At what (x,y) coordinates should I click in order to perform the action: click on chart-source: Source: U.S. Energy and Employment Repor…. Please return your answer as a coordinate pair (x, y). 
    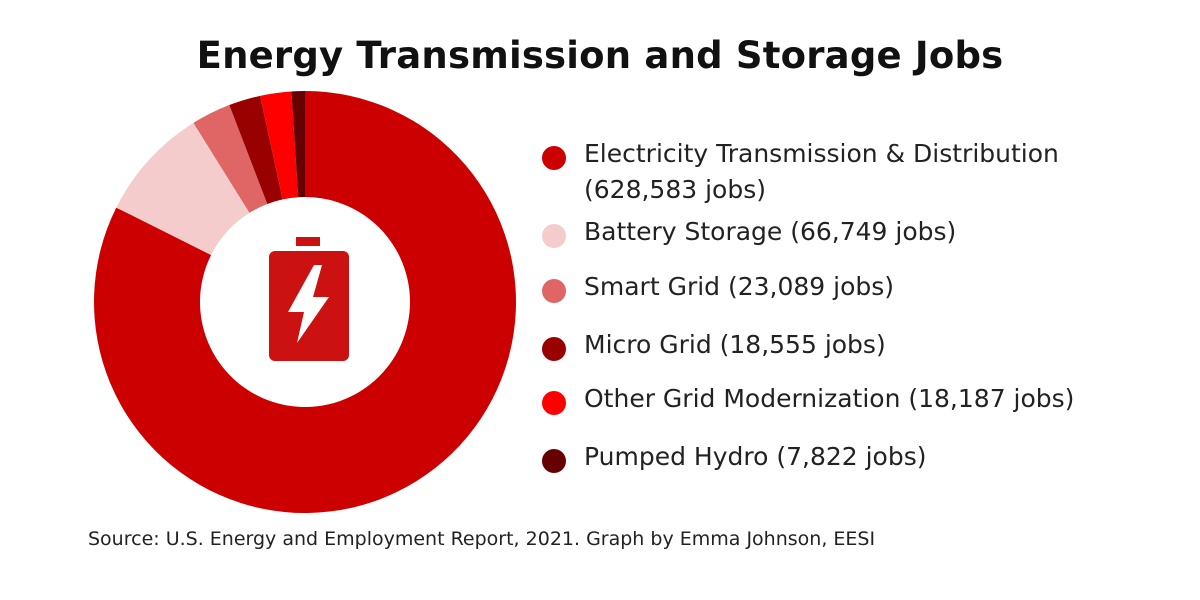
    Looking at the image, I should click on (482, 539).